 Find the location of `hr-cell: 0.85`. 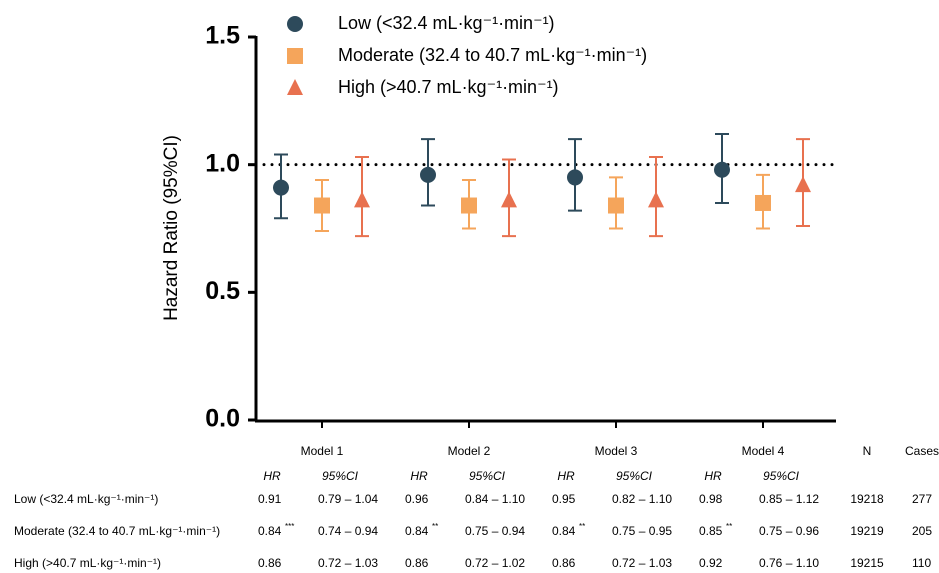

hr-cell: 0.85 is located at coordinates (711, 531).